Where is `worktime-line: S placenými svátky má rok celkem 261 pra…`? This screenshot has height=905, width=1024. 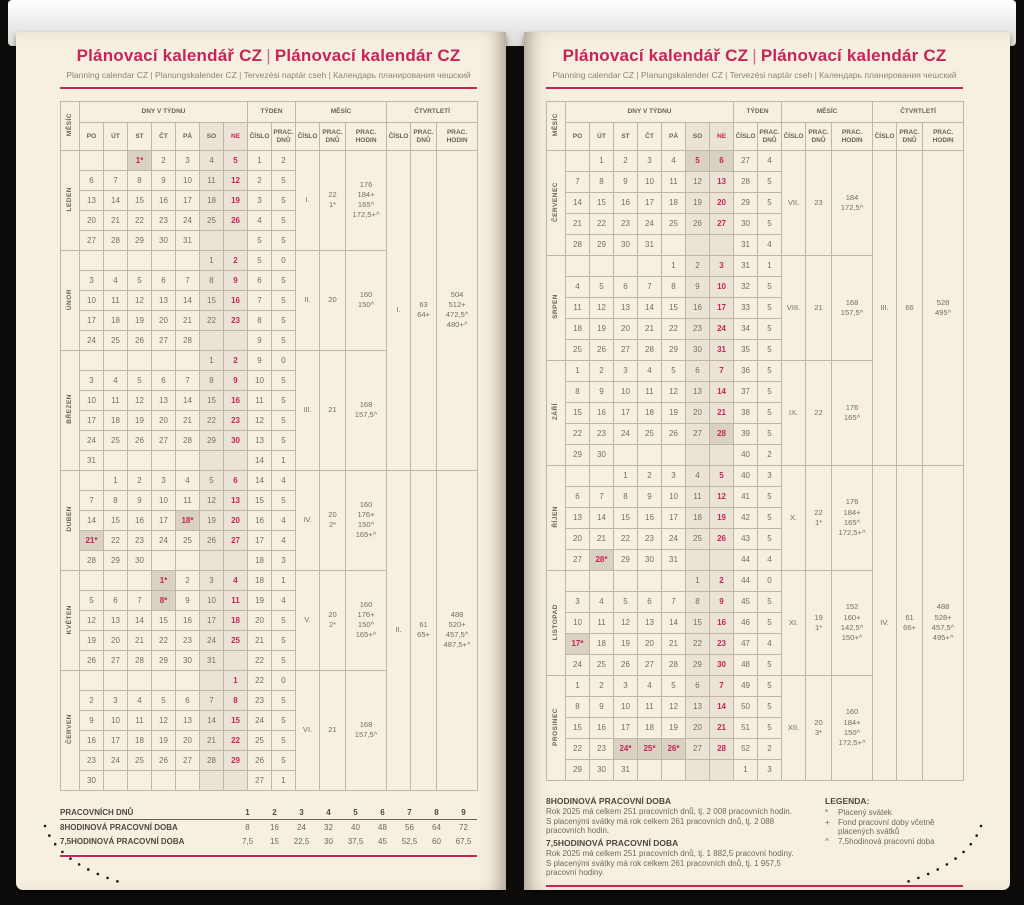 worktime-line: S placenými svátky má rok celkem 261 pra… is located at coordinates (663, 868).